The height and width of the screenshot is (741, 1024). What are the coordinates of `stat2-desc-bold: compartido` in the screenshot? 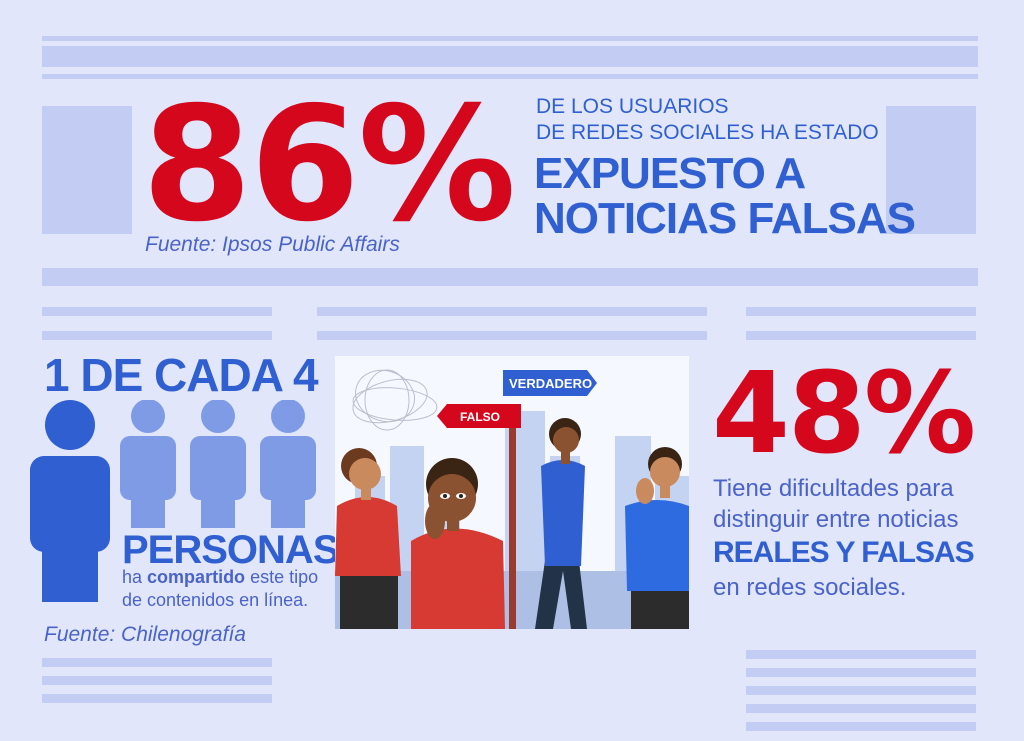 It's located at (196, 577).